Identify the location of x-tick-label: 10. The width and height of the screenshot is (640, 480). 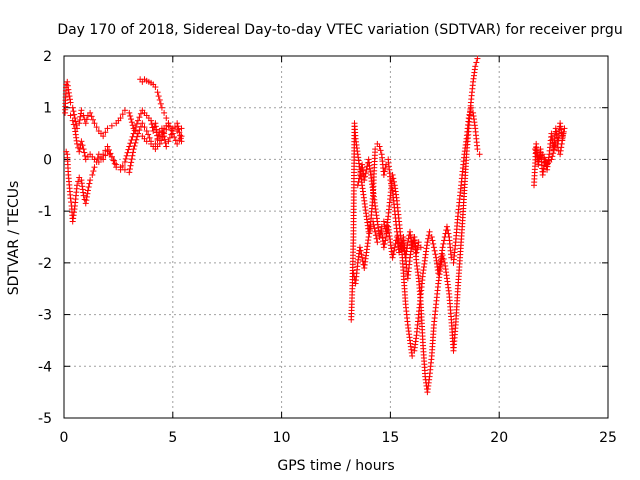
(282, 438).